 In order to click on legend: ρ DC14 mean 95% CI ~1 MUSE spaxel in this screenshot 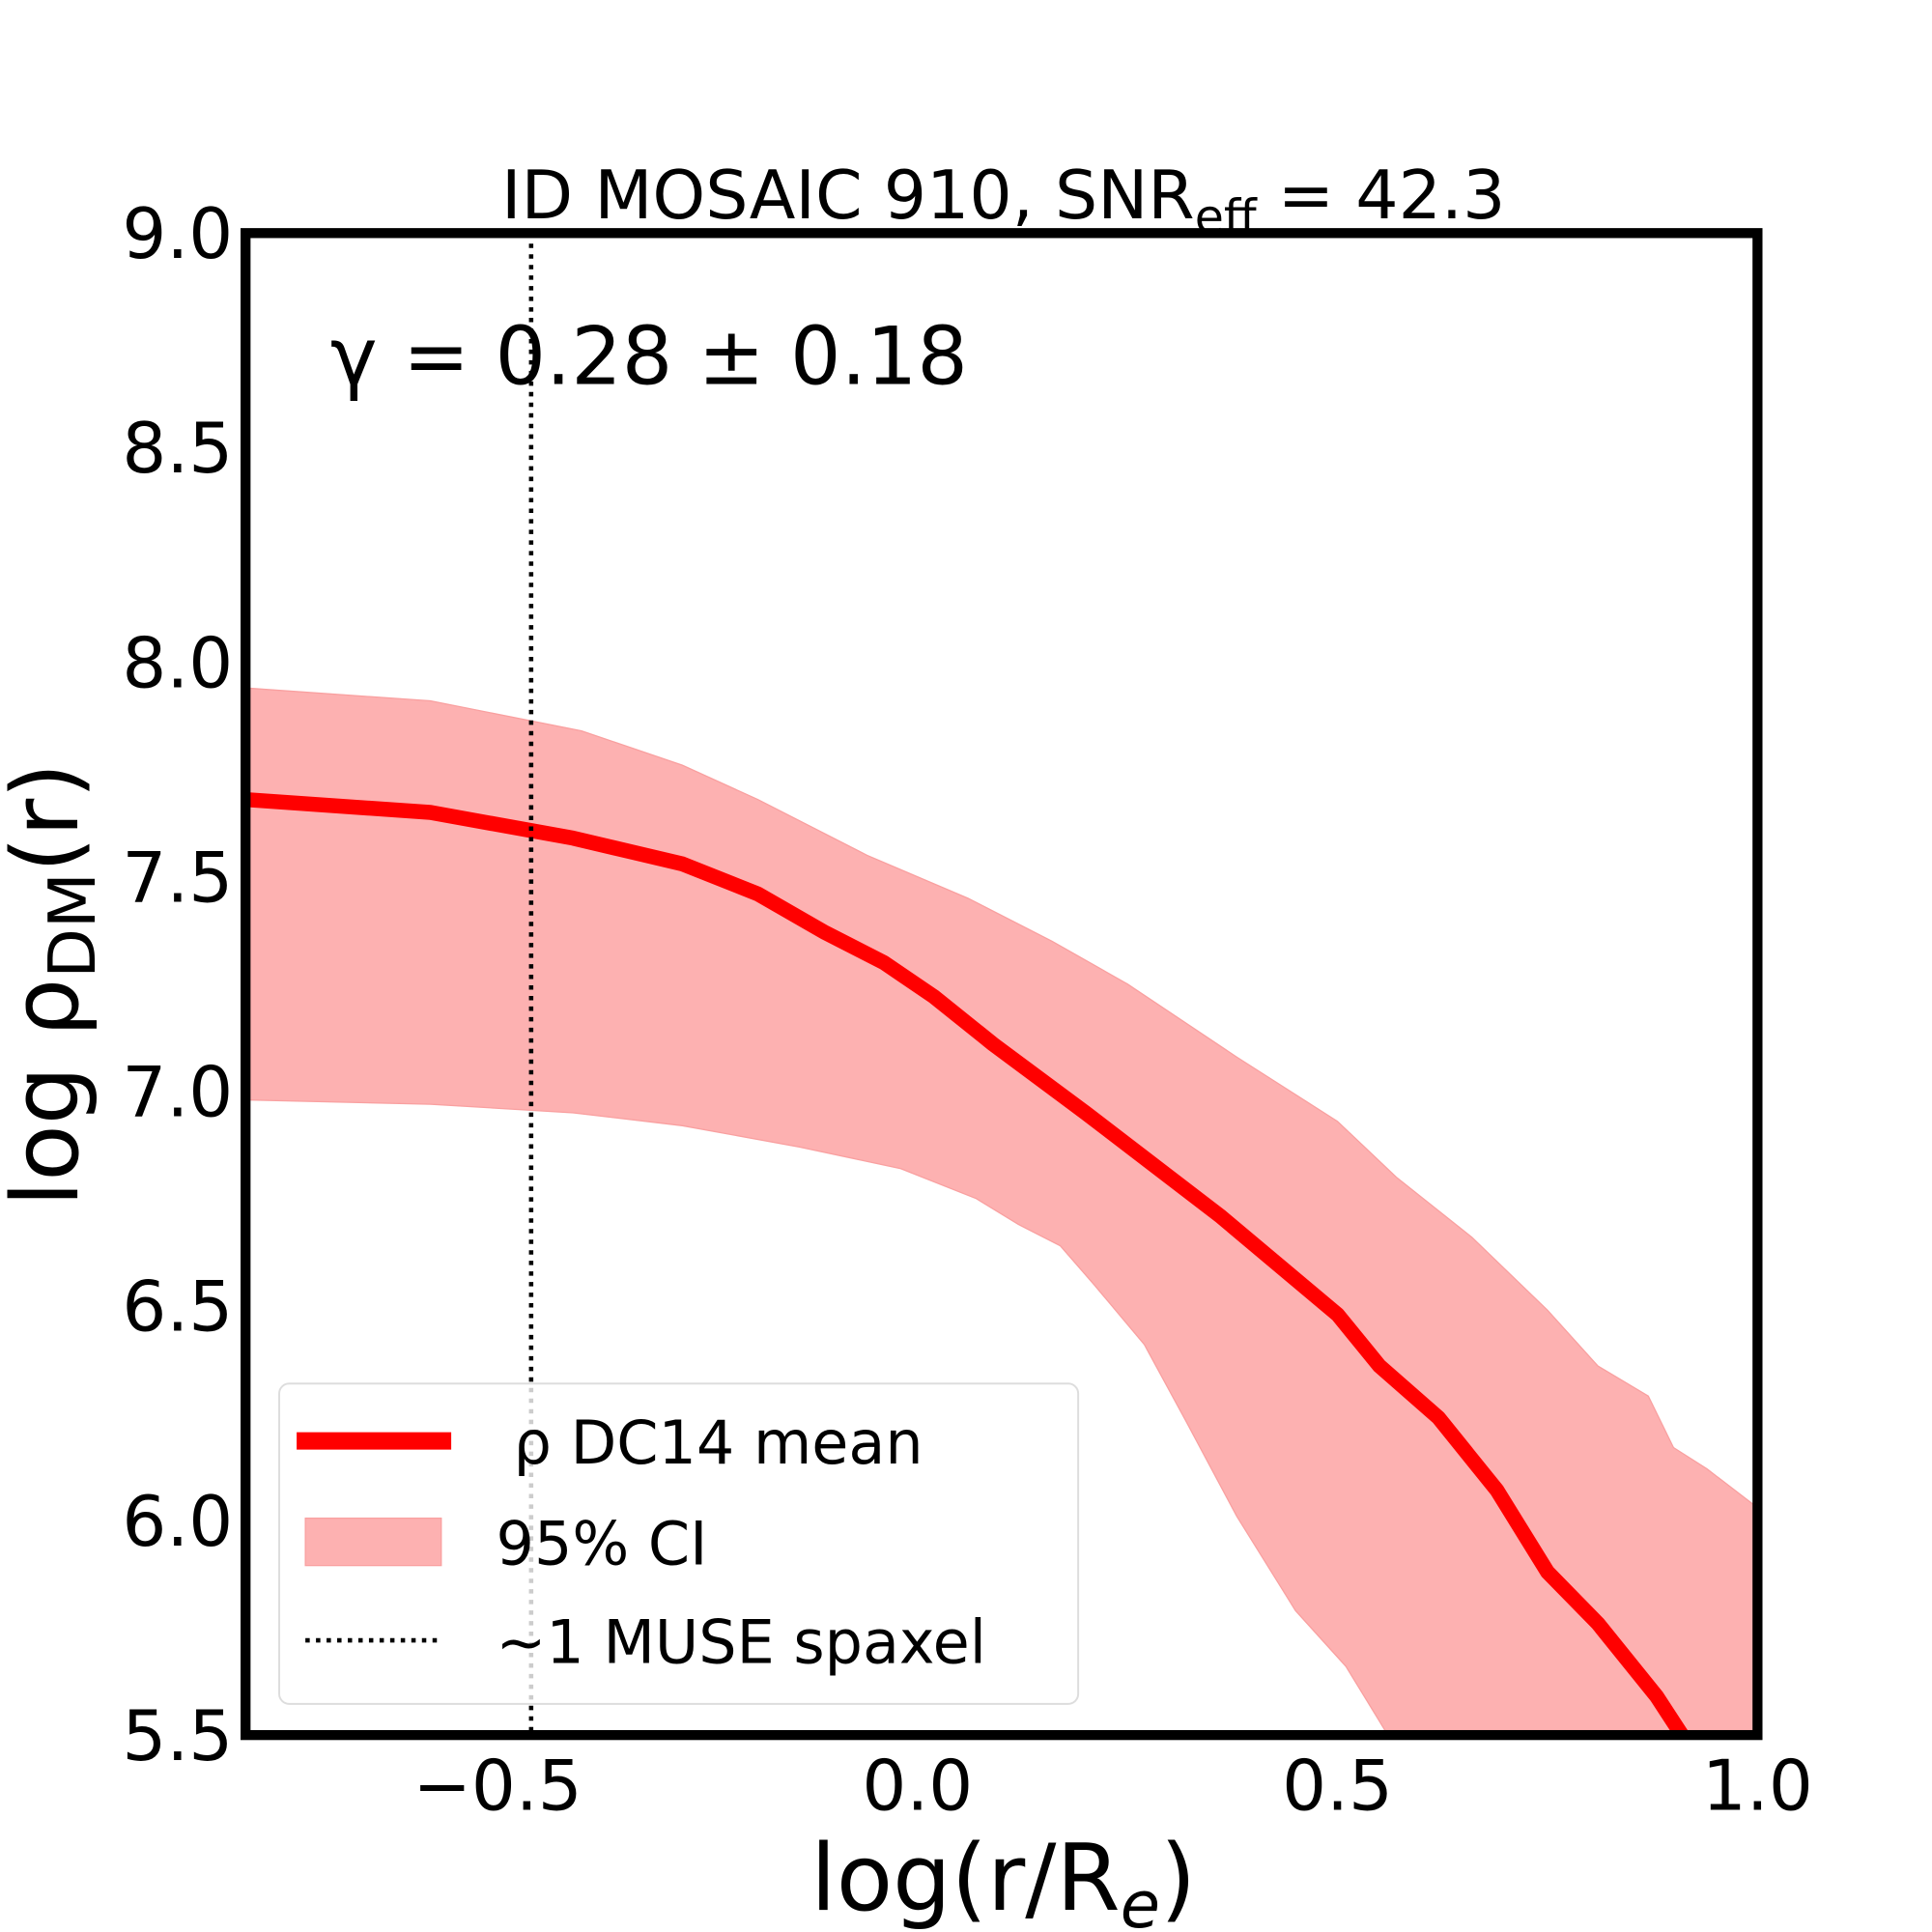, I will do `click(679, 1543)`.